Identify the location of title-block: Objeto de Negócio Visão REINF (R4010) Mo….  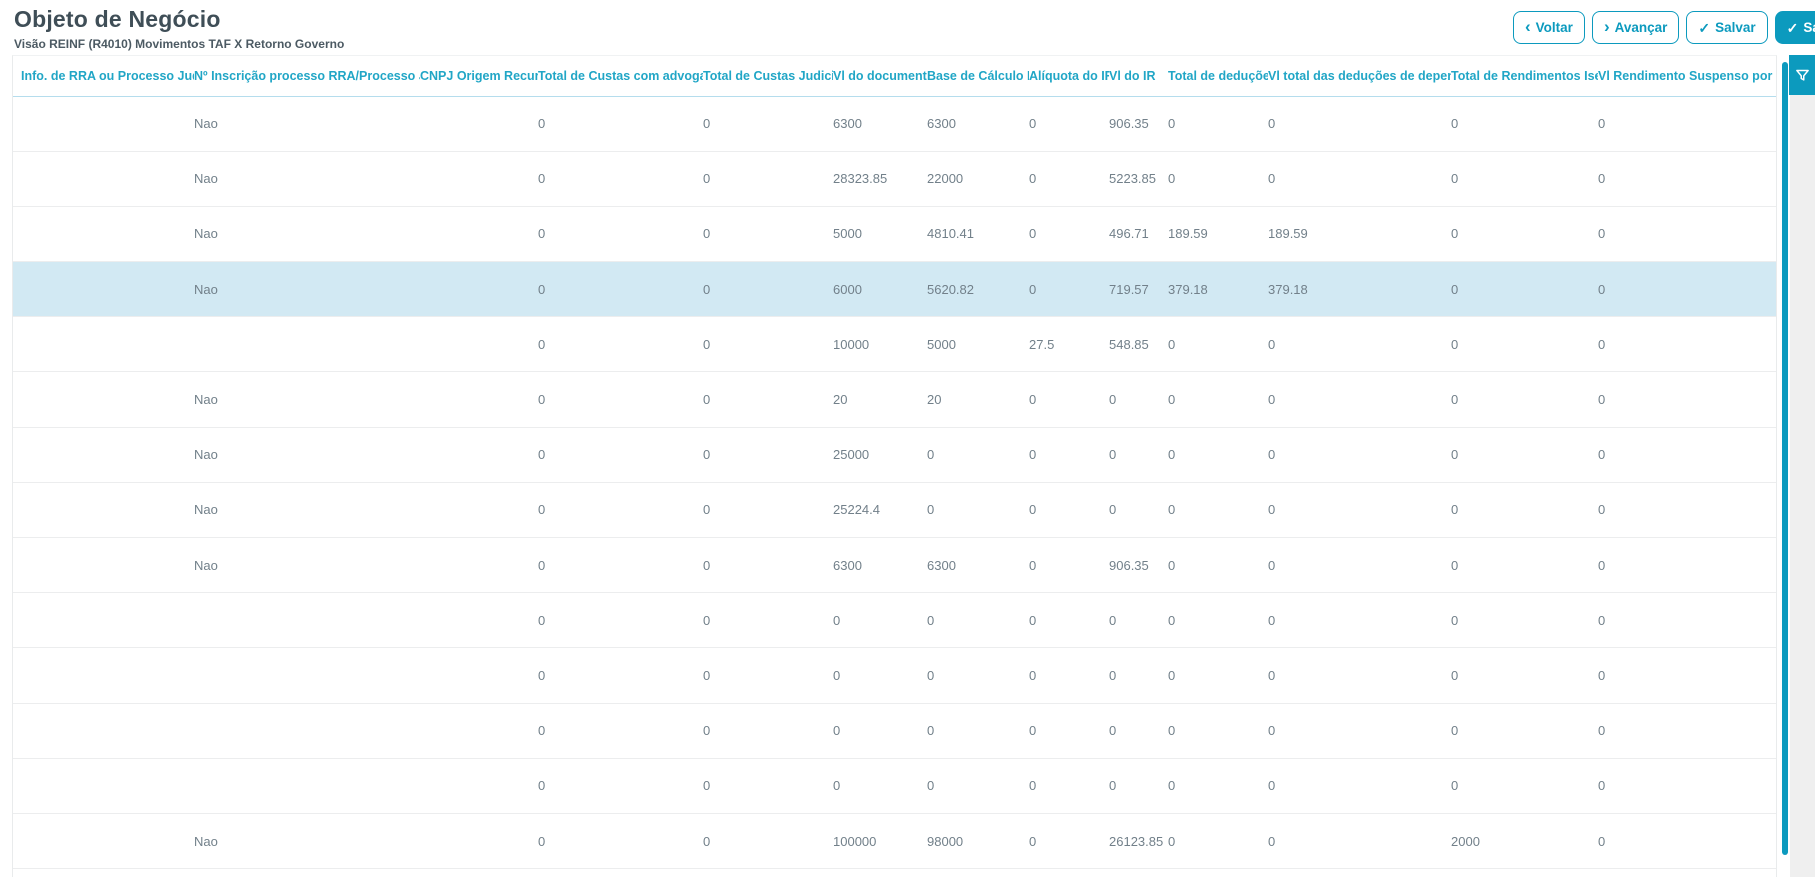
(179, 28).